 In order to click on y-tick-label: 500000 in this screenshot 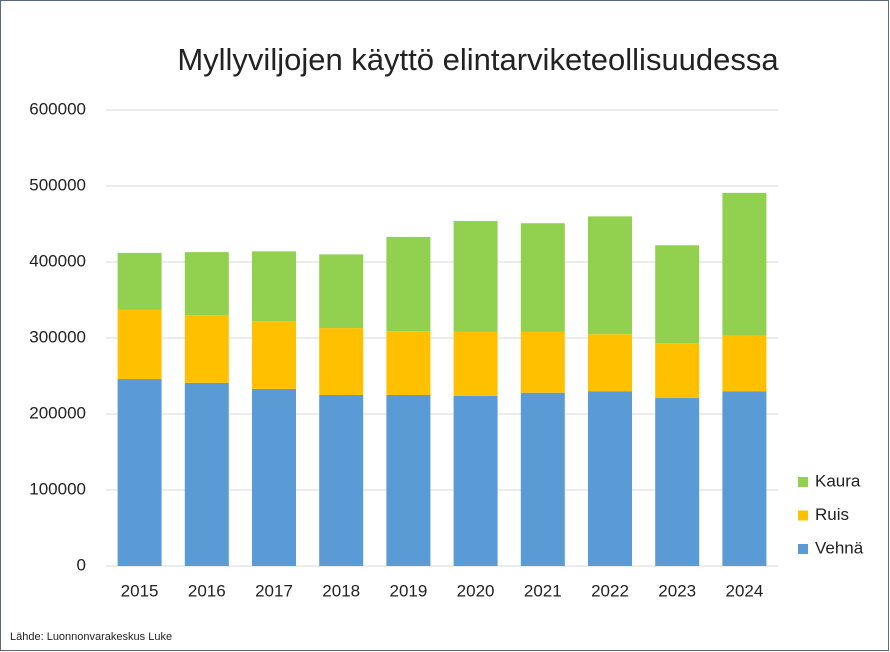, I will do `click(57, 184)`.